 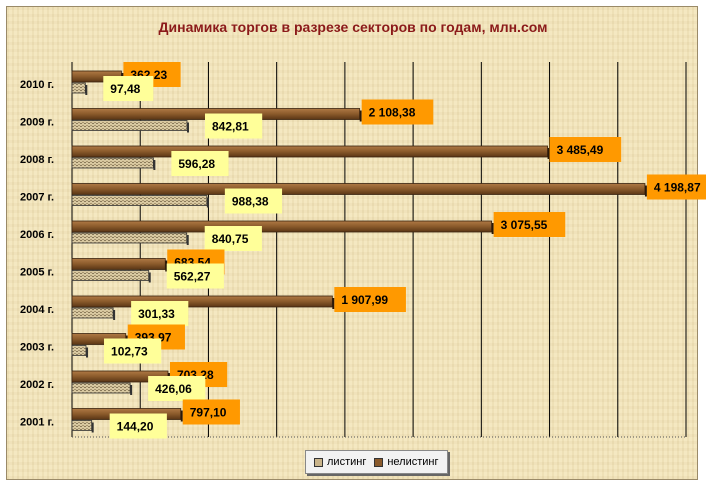 What do you see at coordinates (379, 462) in the screenshot?
I see `legend-swatch-nonlisting` at bounding box center [379, 462].